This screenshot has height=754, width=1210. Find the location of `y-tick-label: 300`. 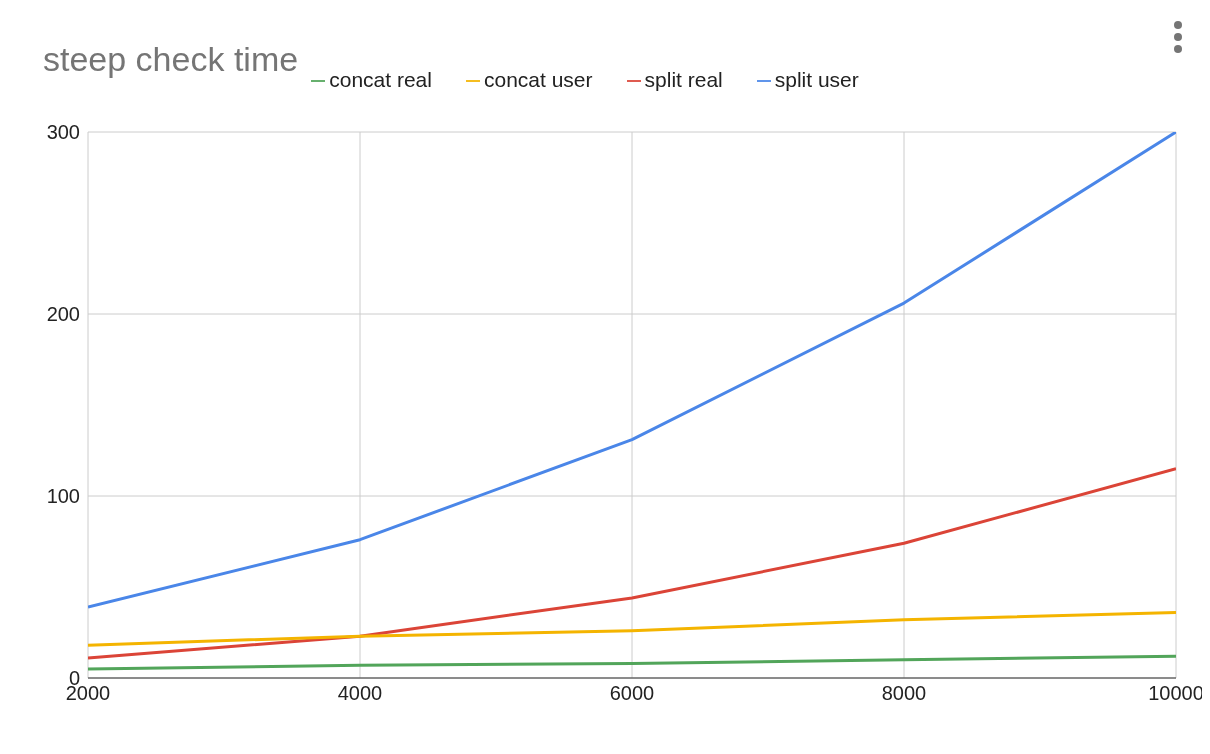

y-tick-label: 300 is located at coordinates (63, 132).